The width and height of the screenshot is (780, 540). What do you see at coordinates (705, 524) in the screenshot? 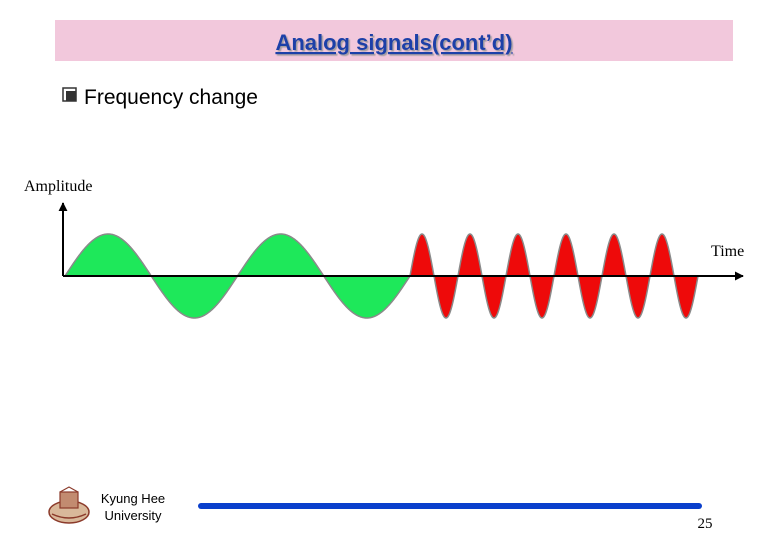
I see `page-number: 25` at bounding box center [705, 524].